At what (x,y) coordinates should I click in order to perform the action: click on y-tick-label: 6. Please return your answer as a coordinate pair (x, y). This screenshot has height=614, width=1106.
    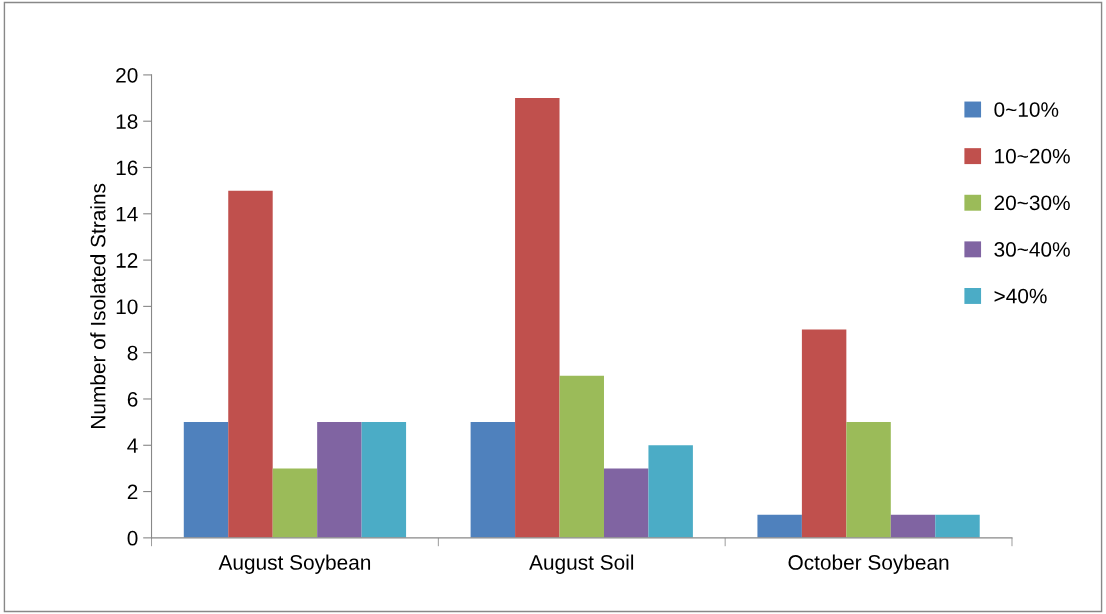
    Looking at the image, I should click on (132, 399).